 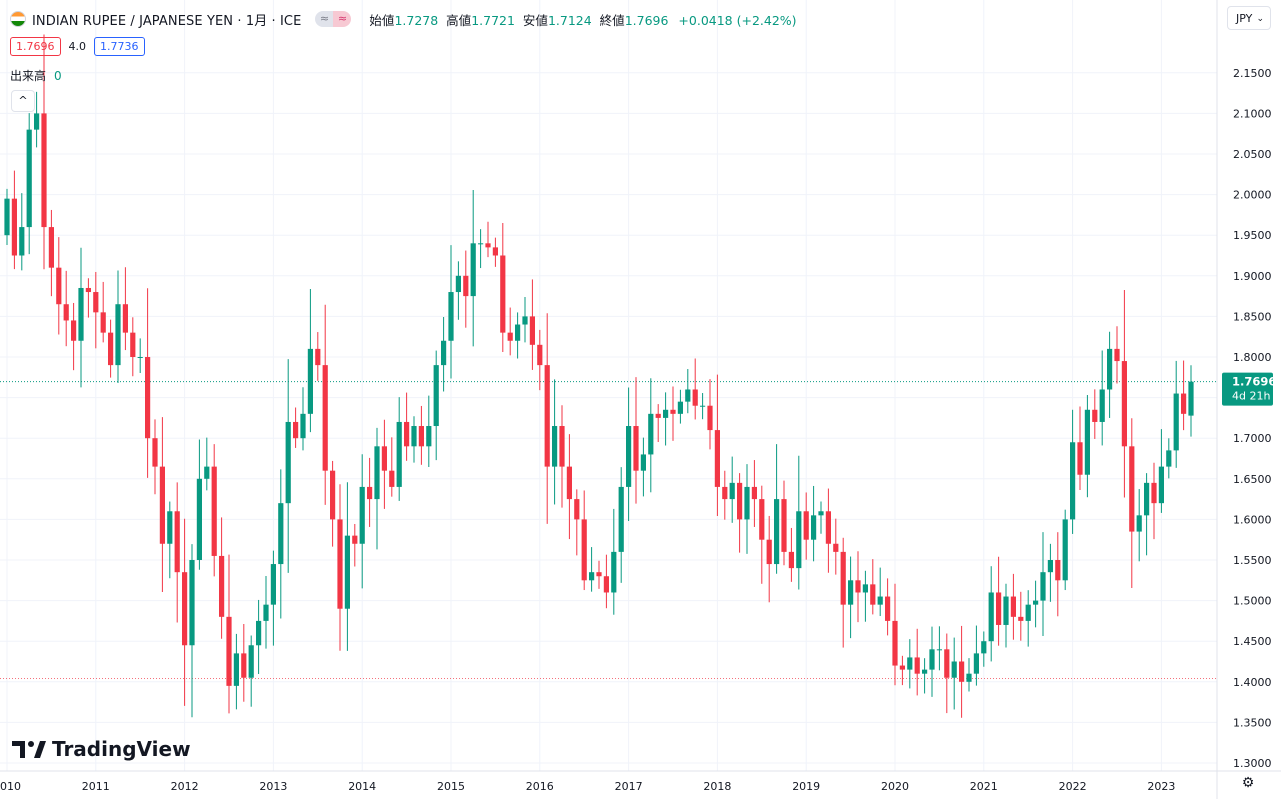 What do you see at coordinates (1073, 786) in the screenshot?
I see `x-tick-label: 2022` at bounding box center [1073, 786].